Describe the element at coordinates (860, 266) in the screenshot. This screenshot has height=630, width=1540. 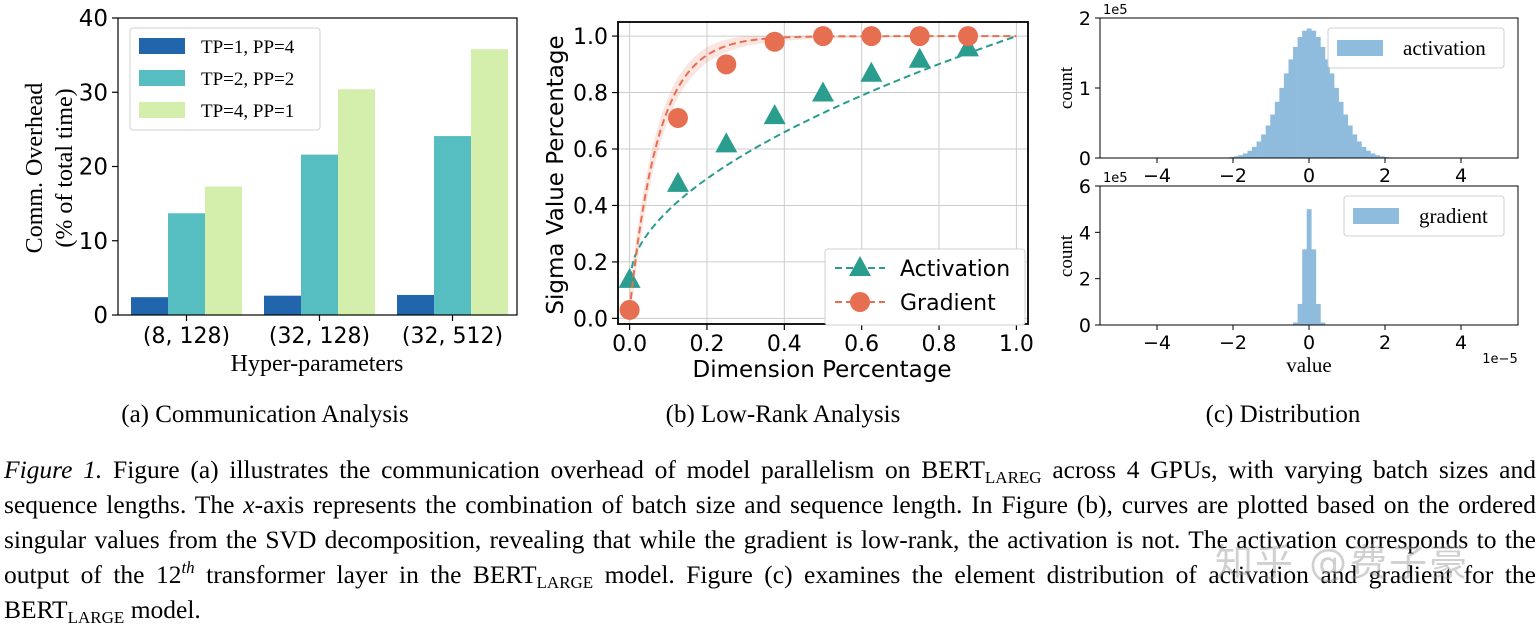
I see `legend-marker-activation` at that location.